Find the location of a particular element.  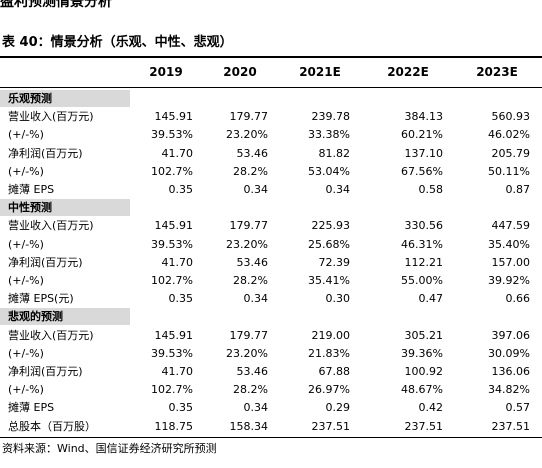

cell: 447.59 is located at coordinates (511, 226).